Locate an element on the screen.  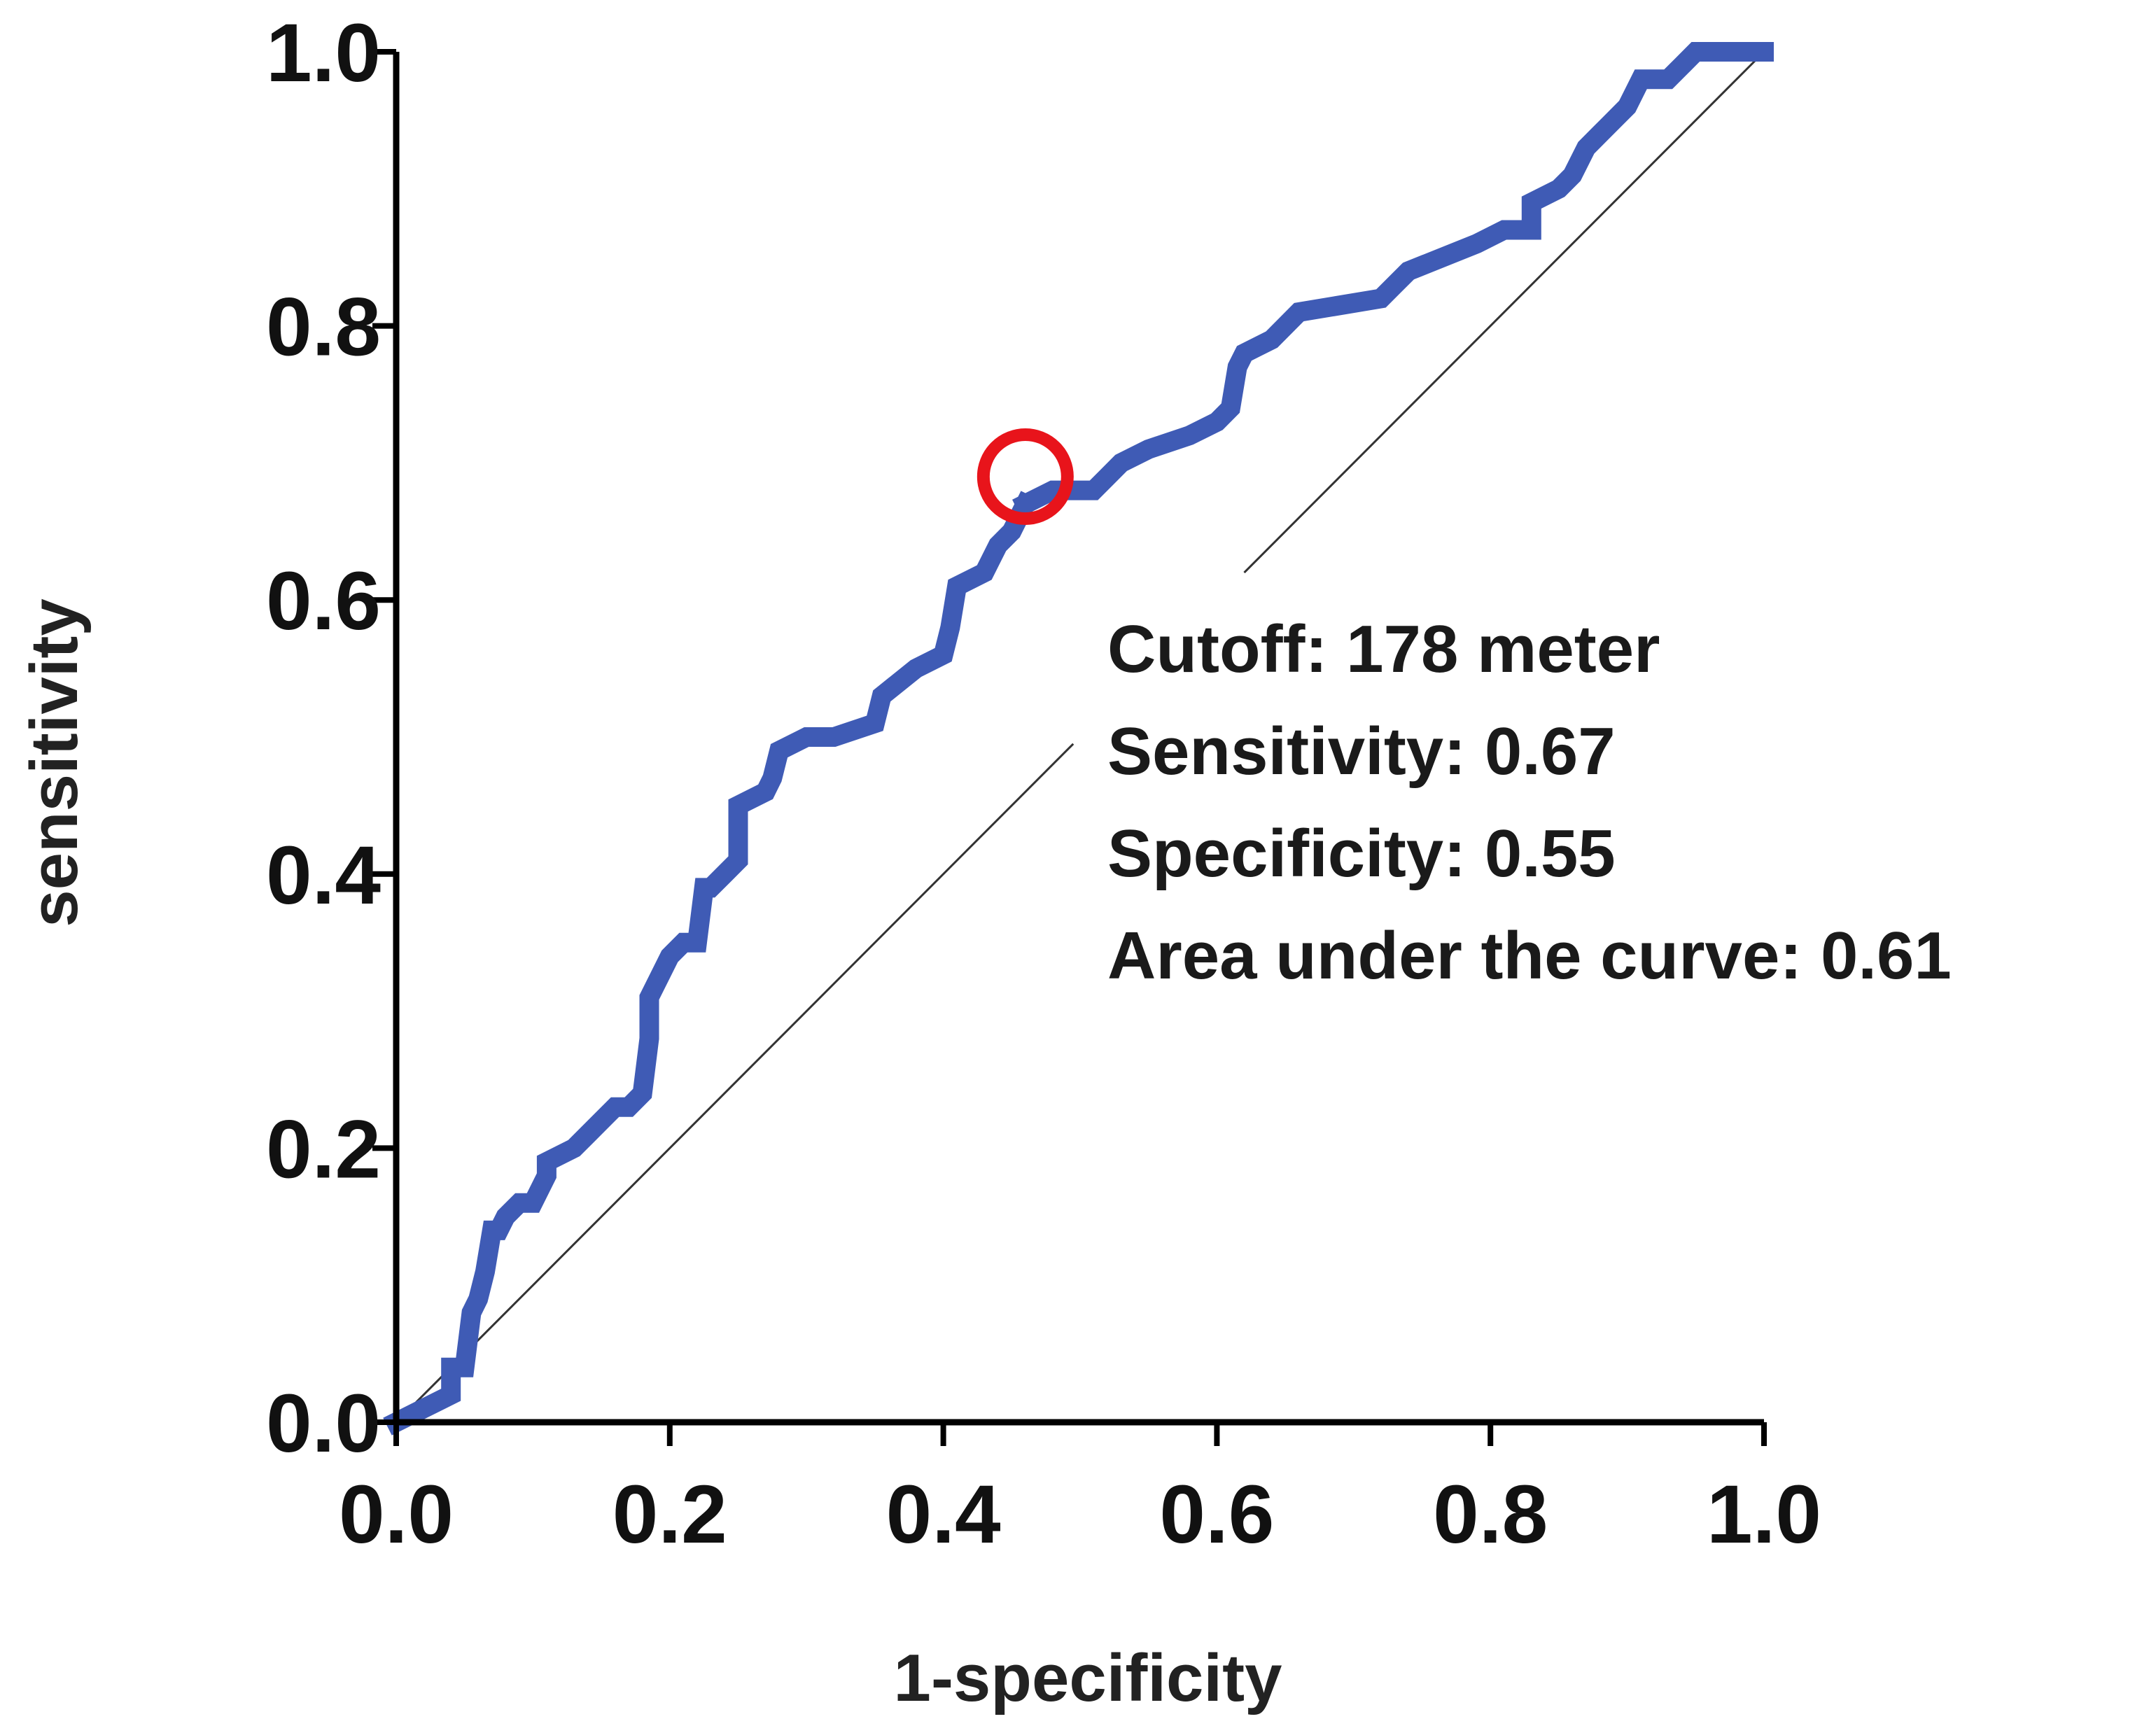
x-tick-label: 0.4 is located at coordinates (943, 1514).